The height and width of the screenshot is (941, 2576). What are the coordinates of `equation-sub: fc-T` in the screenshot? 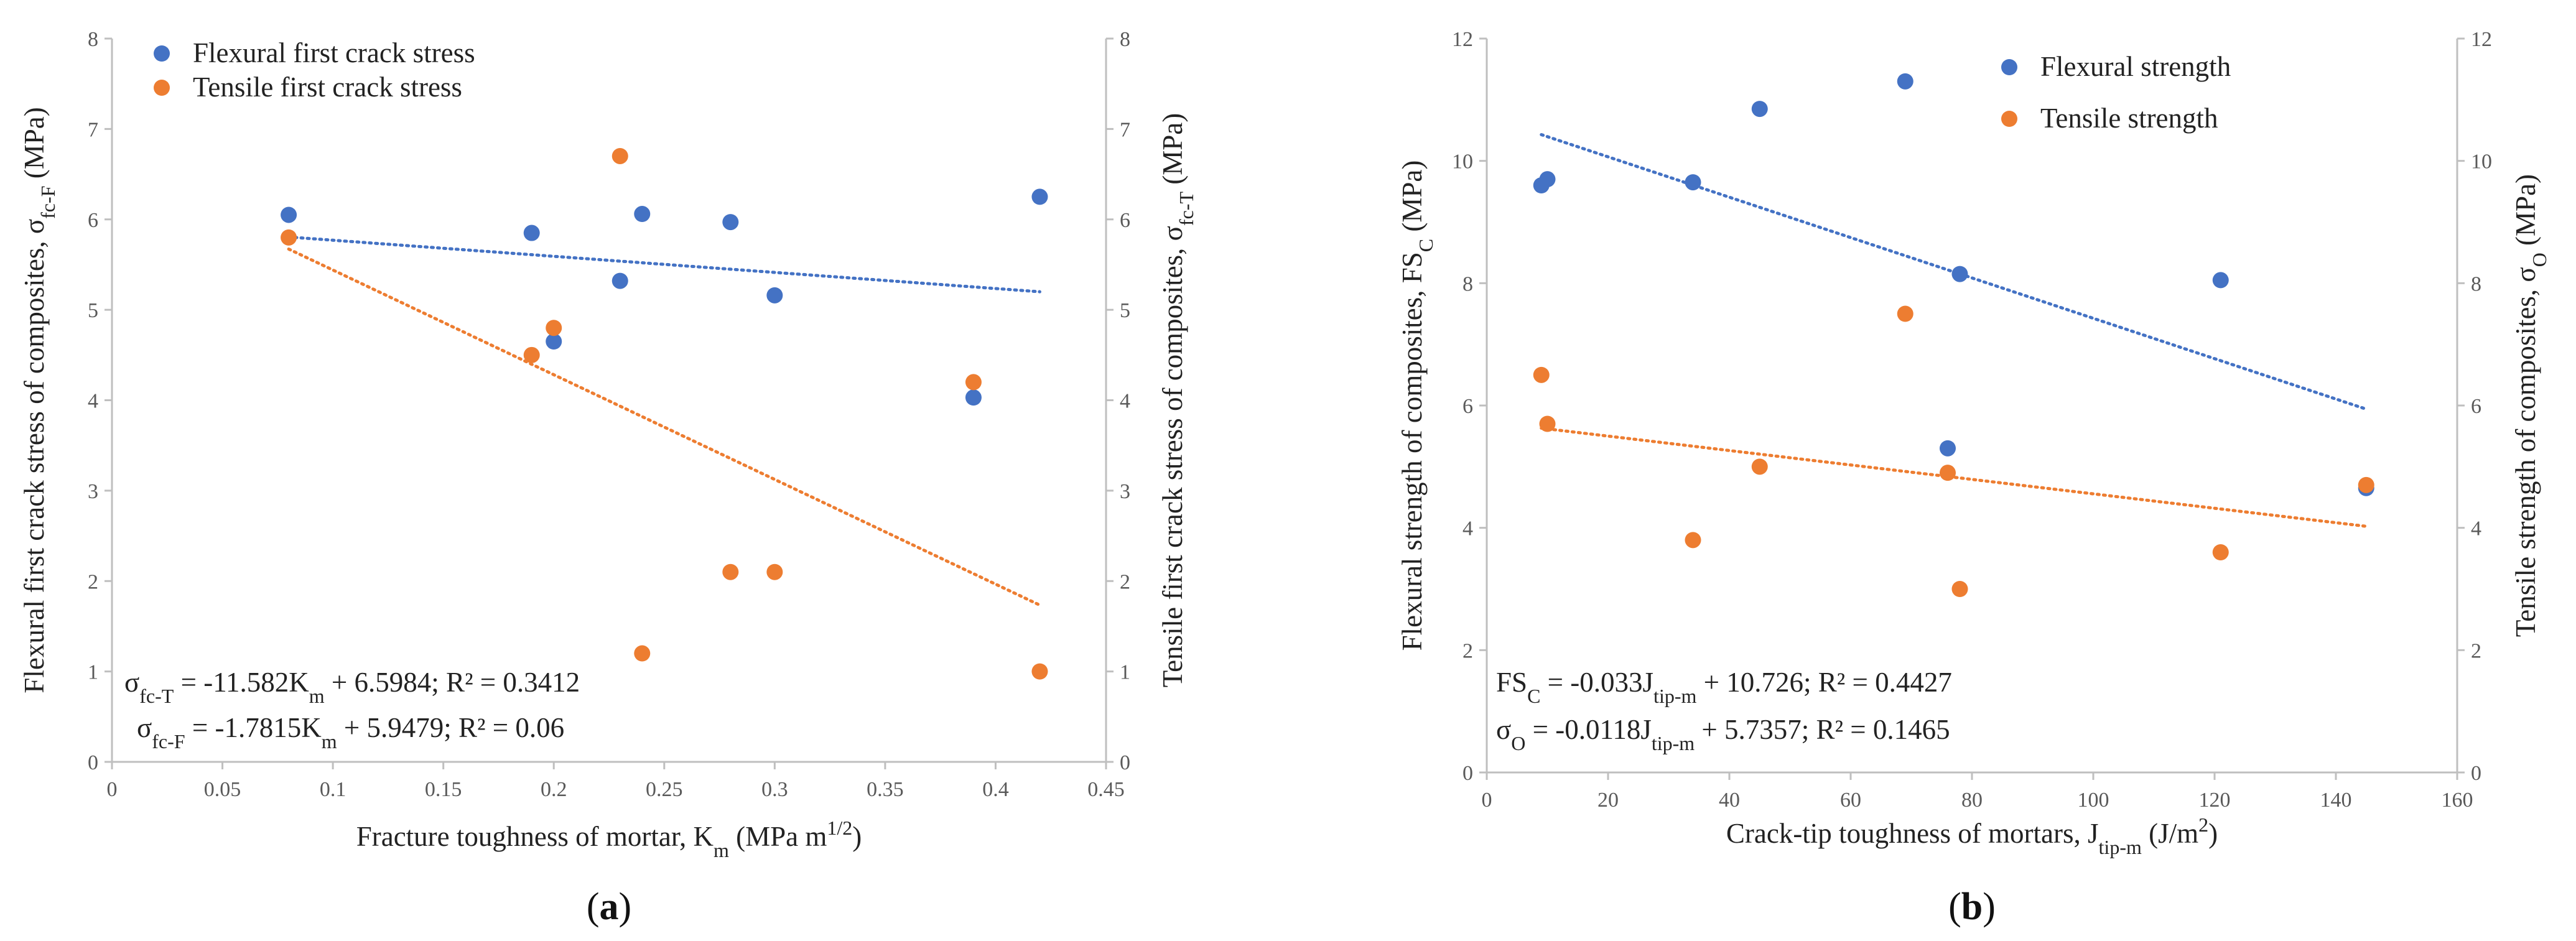 It's located at (156, 696).